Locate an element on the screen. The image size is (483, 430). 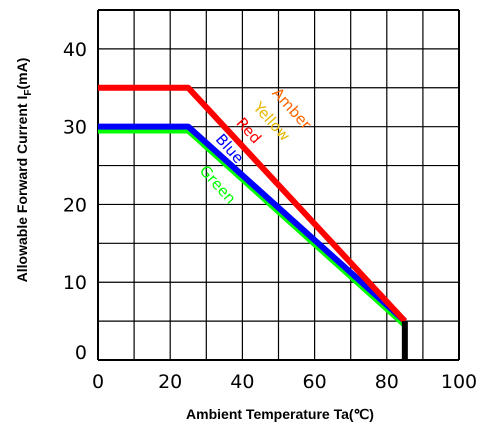
x-tick-label: 0 is located at coordinates (98, 382).